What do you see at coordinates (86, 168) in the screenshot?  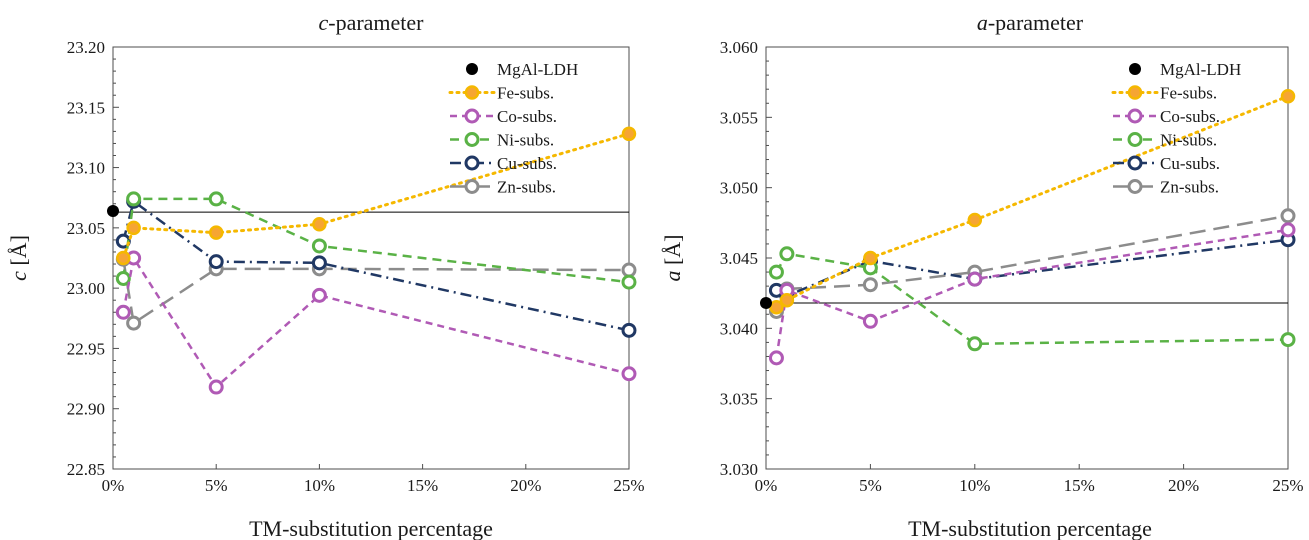 I see `y-tick-label: 23.10` at bounding box center [86, 168].